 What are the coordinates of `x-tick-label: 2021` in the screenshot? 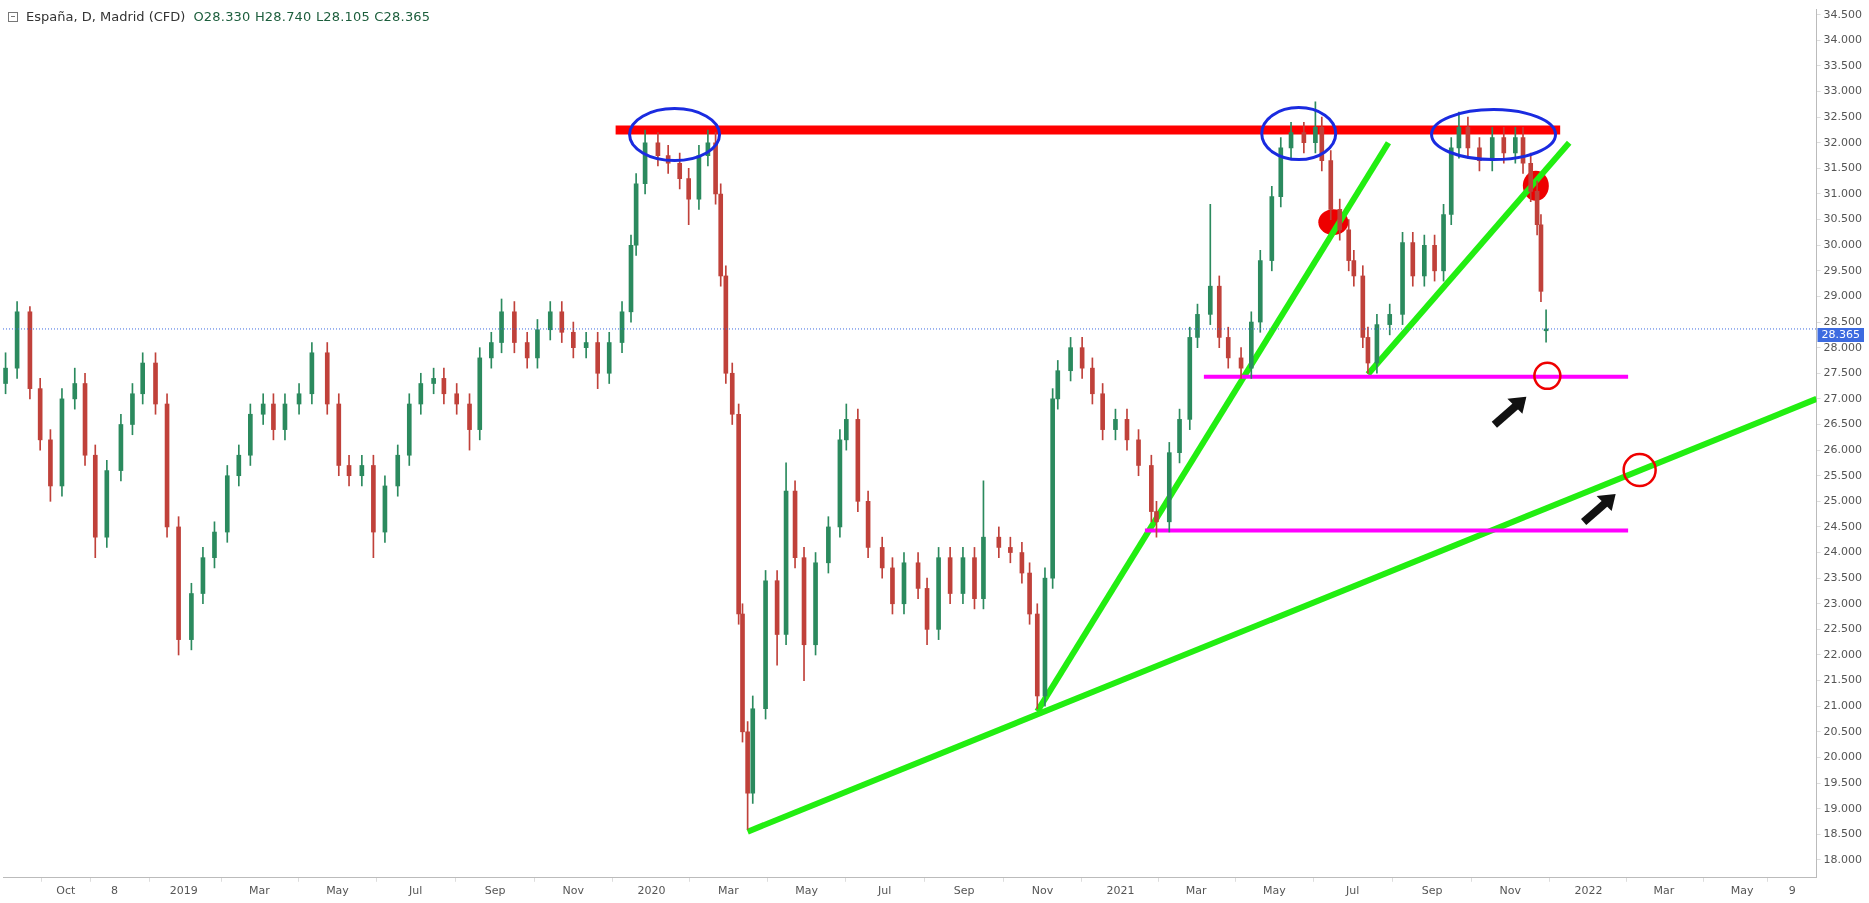 It's located at (1120, 891).